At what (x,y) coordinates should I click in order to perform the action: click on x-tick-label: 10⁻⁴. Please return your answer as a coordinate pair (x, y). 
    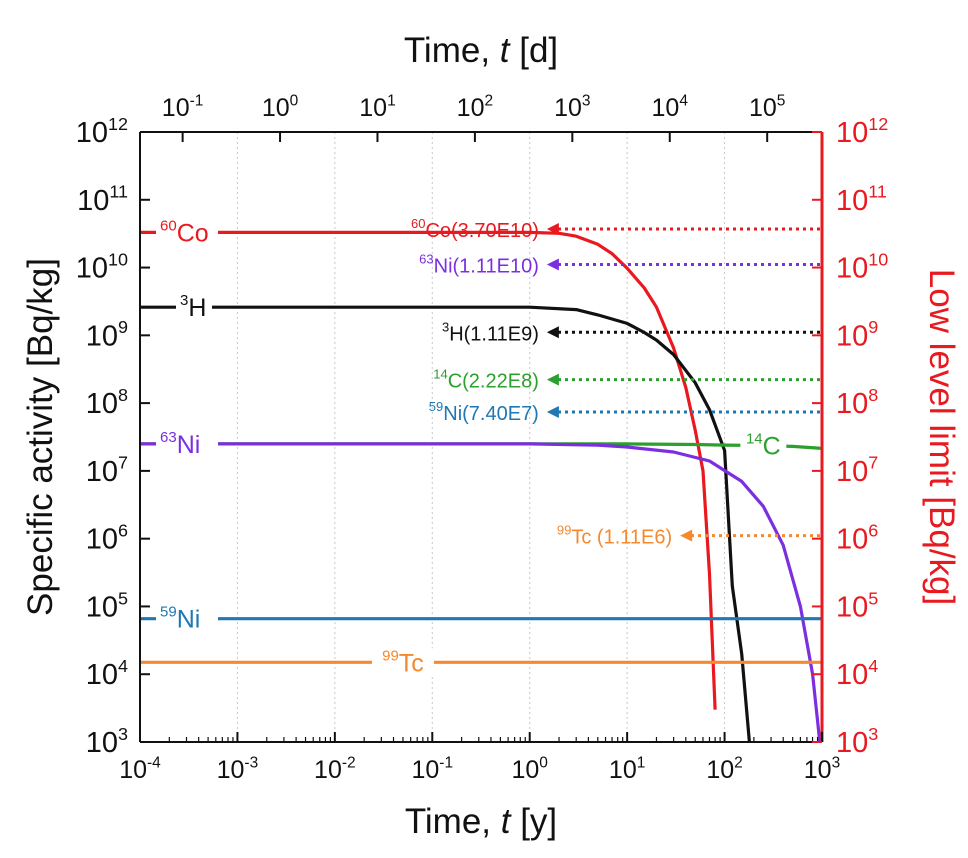
    Looking at the image, I should click on (140, 770).